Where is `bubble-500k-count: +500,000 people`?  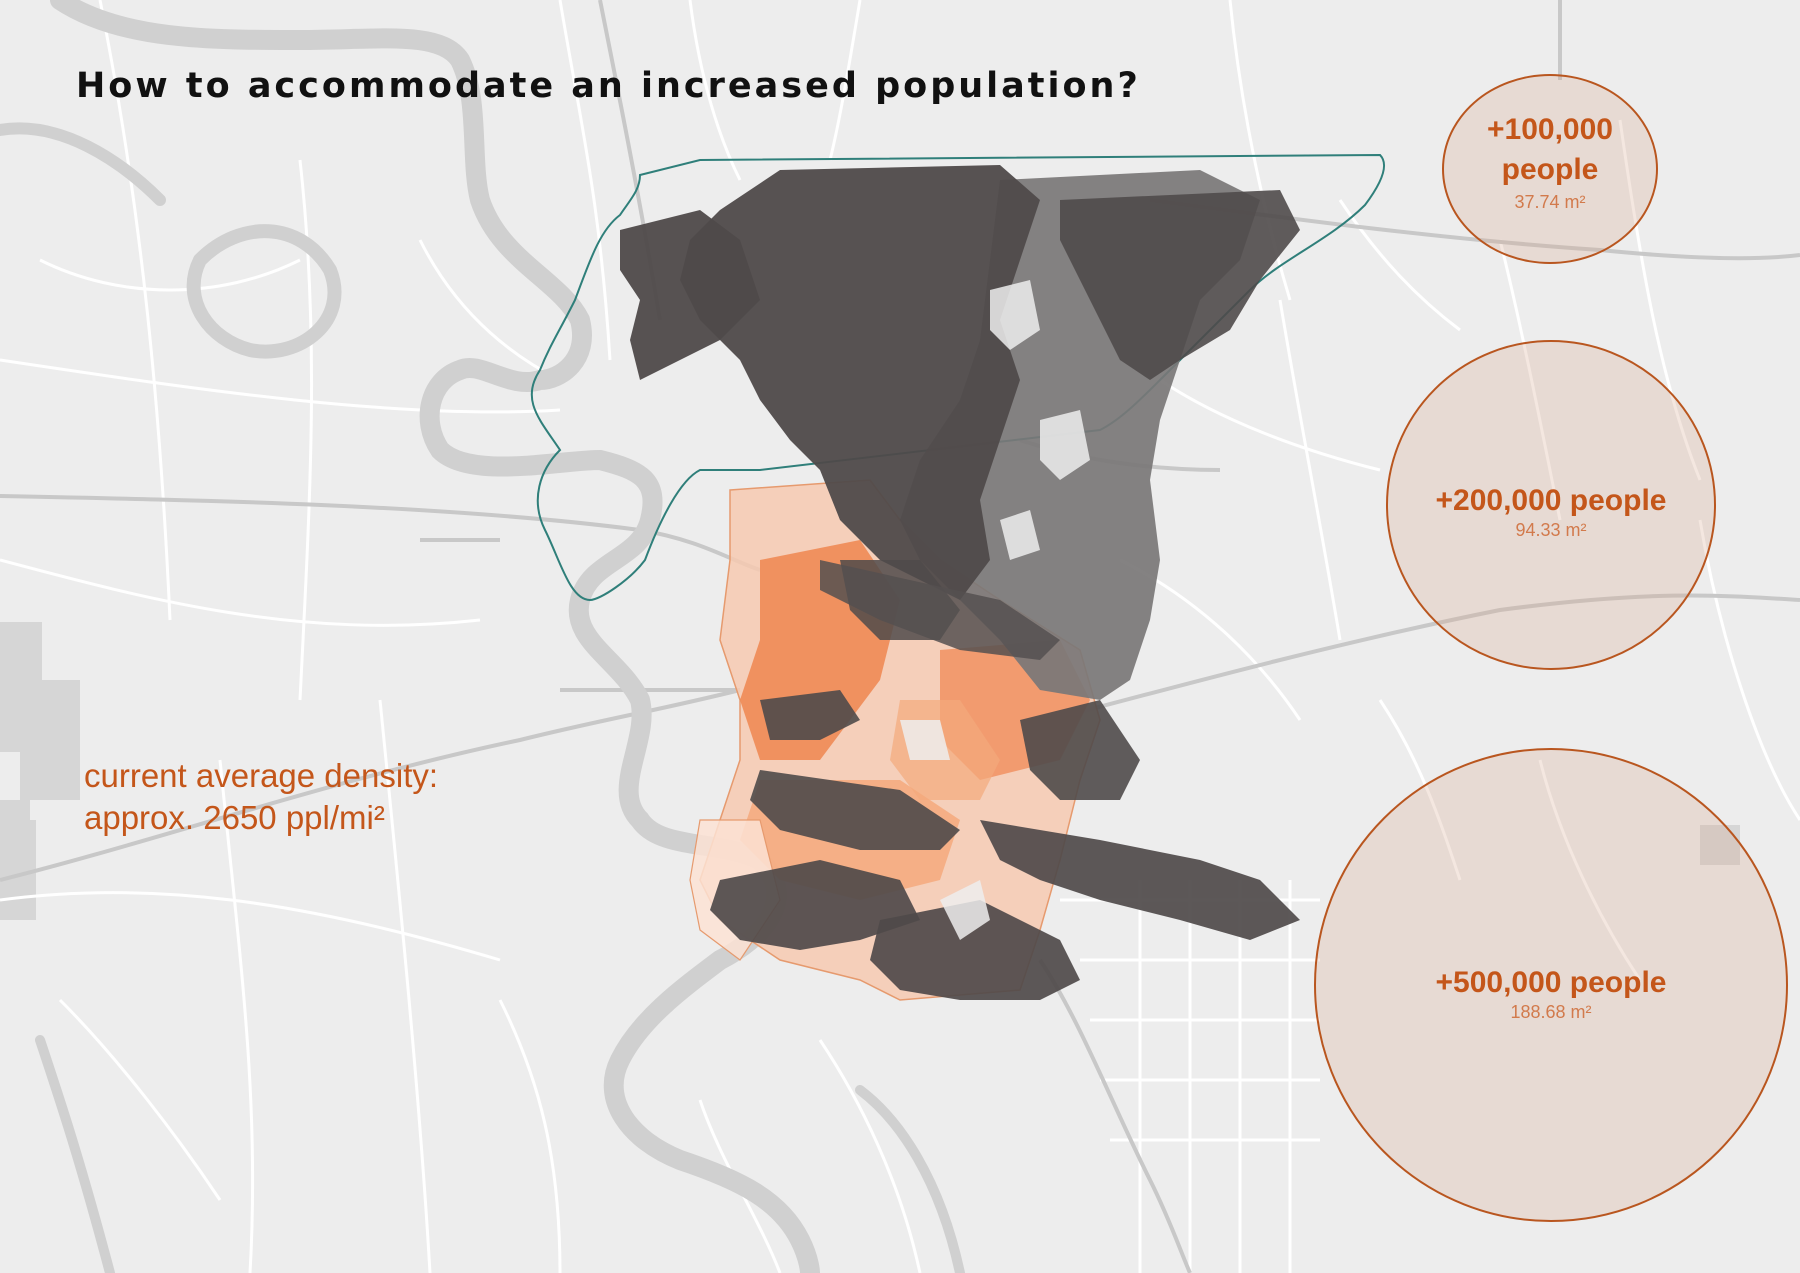
bubble-500k-count: +500,000 people is located at coordinates (1551, 982).